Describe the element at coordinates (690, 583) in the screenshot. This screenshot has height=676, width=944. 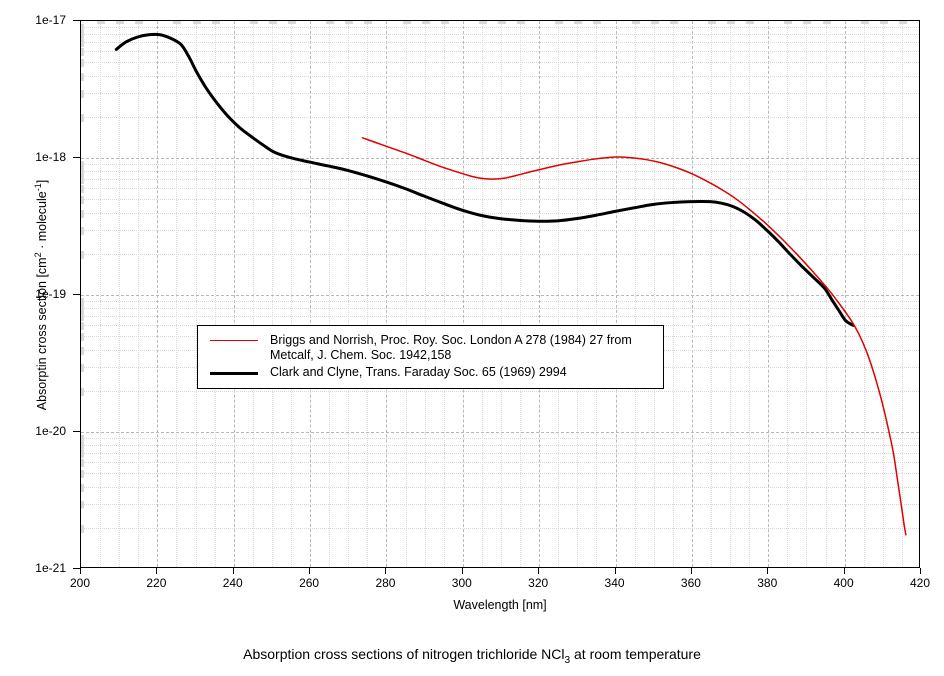
I see `x-axis-tick-label: 360` at that location.